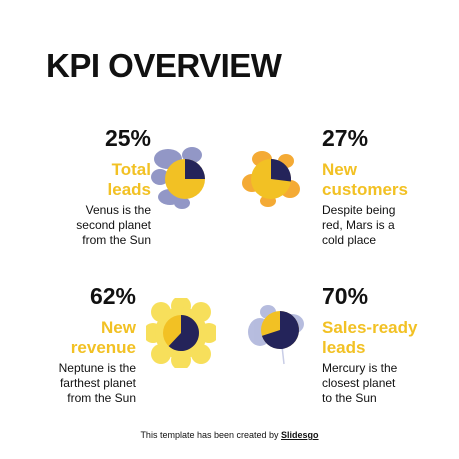 Image resolution: width=459 pixels, height=459 pixels. Describe the element at coordinates (178, 178) in the screenshot. I see `kpi-total-leads-graphic` at that location.